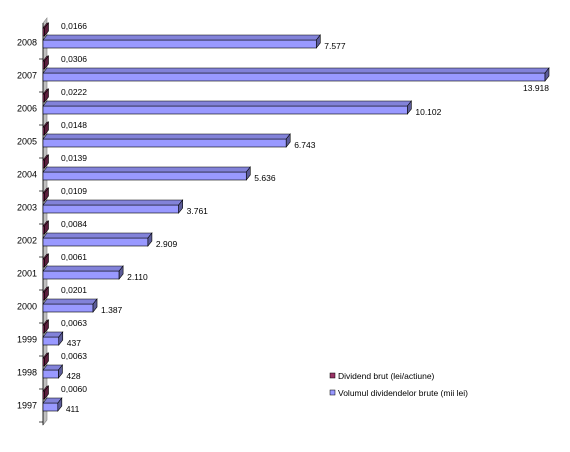  What do you see at coordinates (27, 307) in the screenshot?
I see `category-label: 2000` at bounding box center [27, 307].